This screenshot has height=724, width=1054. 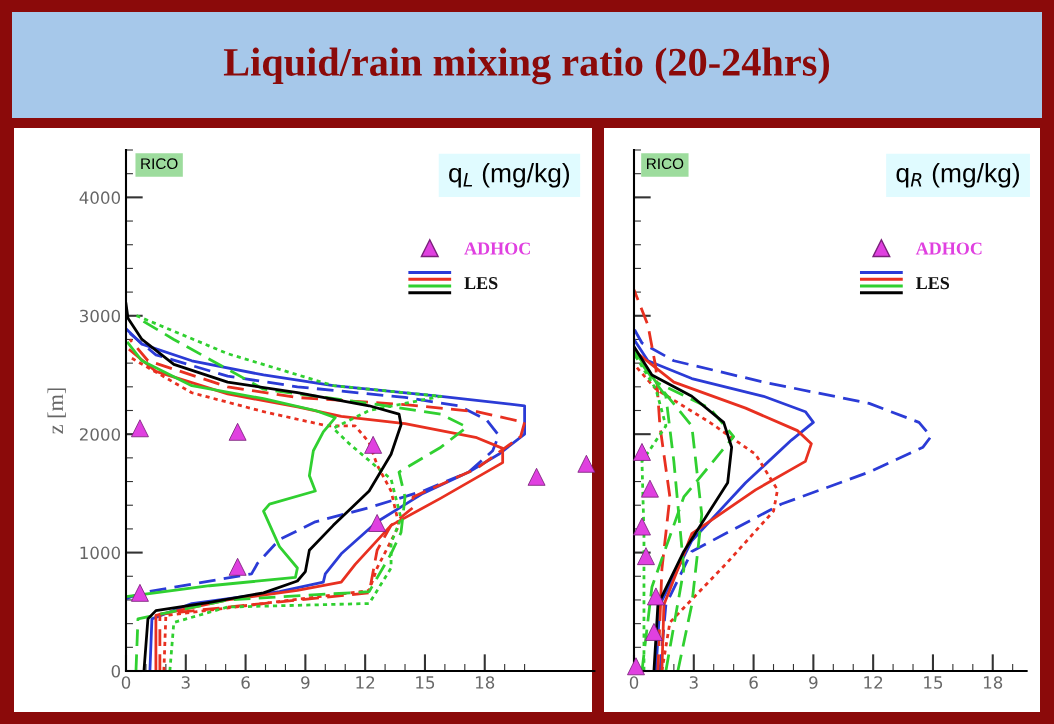 I want to click on annotation: q$_{R}$ (mg/kg), so click(x=957, y=175).